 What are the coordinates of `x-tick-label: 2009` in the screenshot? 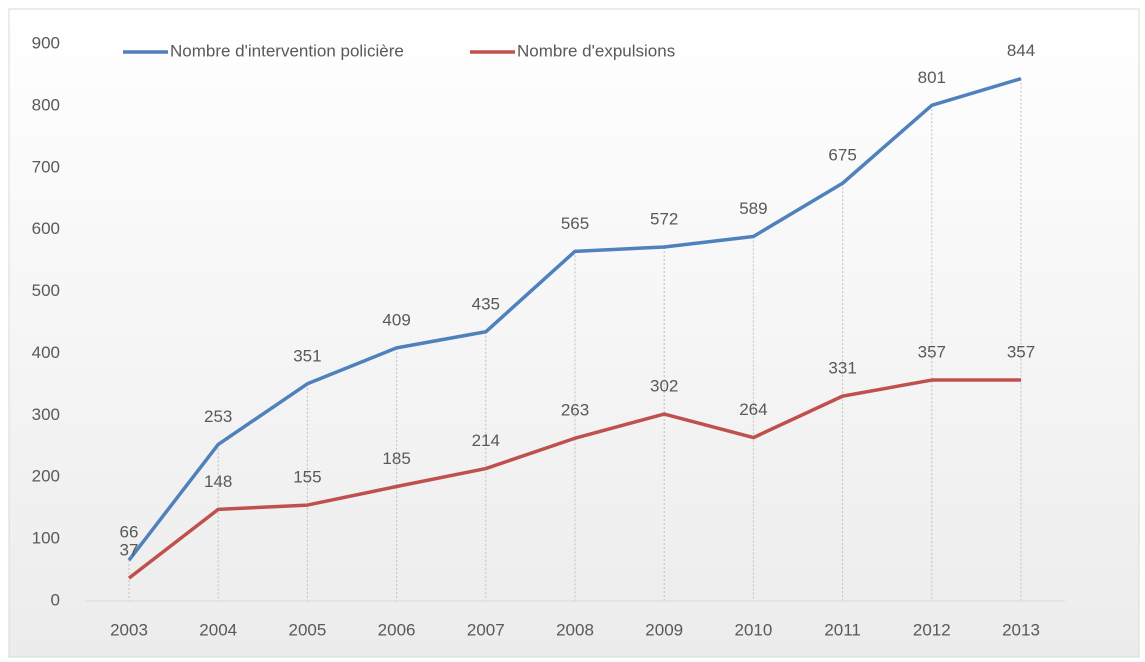 It's located at (664, 629).